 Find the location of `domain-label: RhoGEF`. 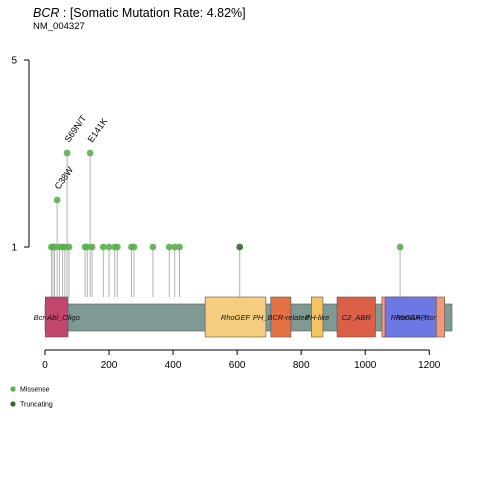

domain-label: RhoGEF is located at coordinates (236, 317).